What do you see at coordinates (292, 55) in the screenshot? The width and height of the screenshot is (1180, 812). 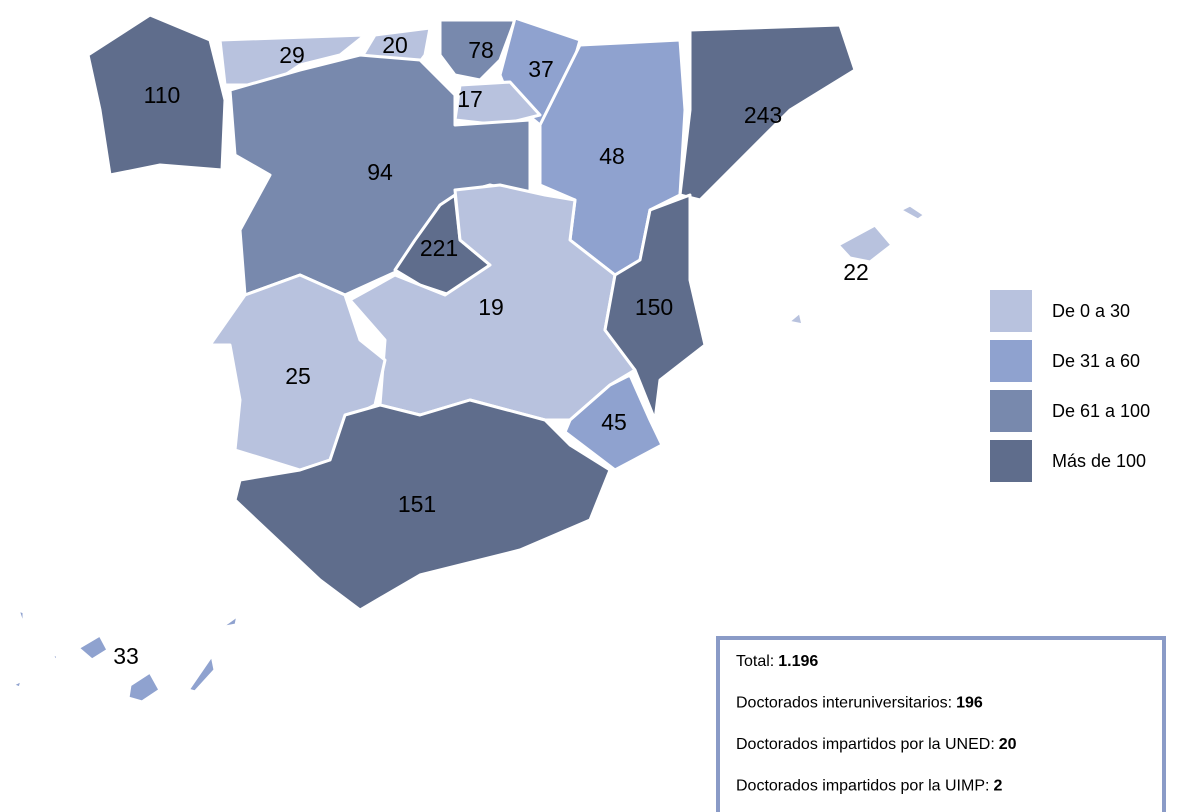 I see `region-value: 29` at bounding box center [292, 55].